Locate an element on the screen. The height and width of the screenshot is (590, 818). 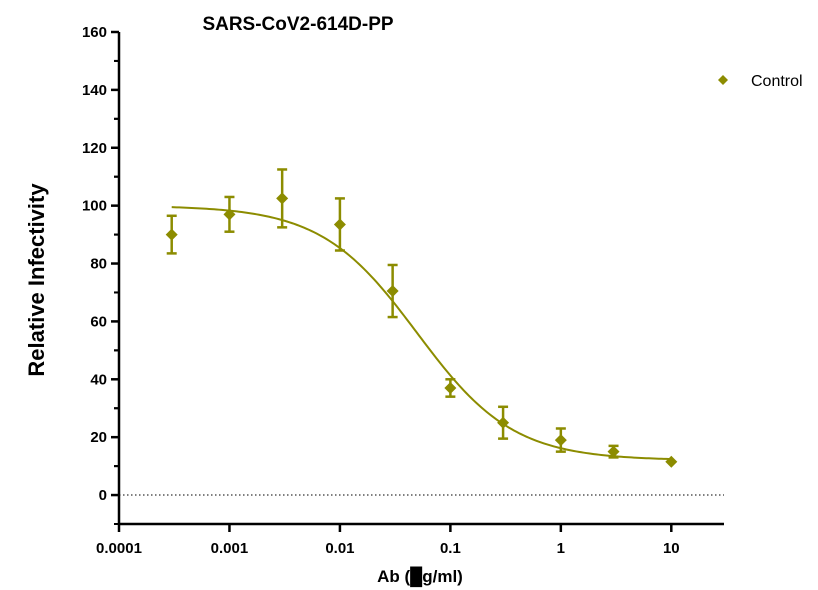
x-tick-label: 0.01 is located at coordinates (339, 548).